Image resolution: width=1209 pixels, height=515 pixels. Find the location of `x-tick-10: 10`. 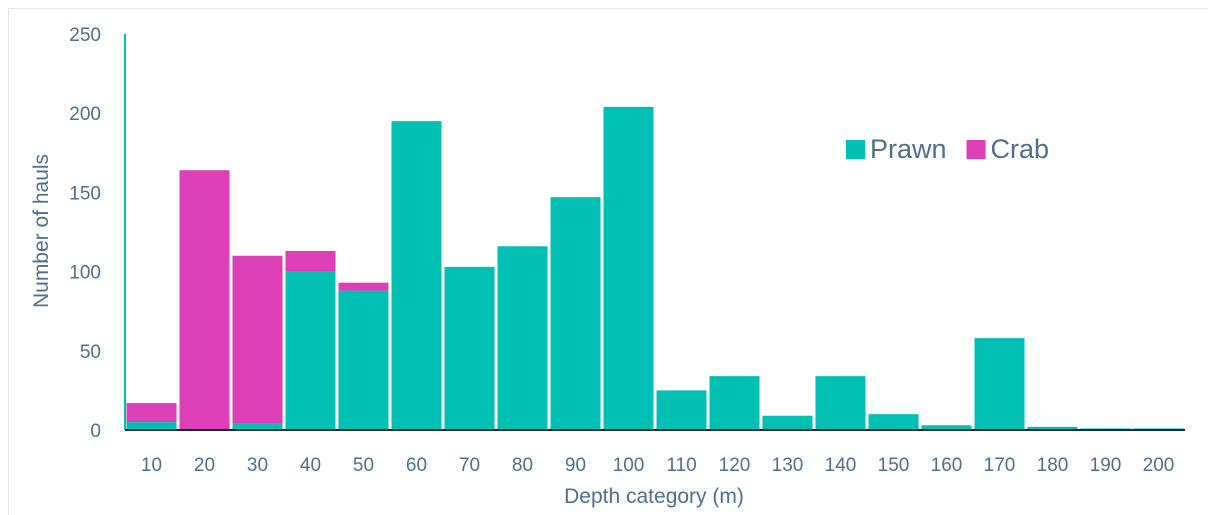

x-tick-10: 10 is located at coordinates (151, 465).